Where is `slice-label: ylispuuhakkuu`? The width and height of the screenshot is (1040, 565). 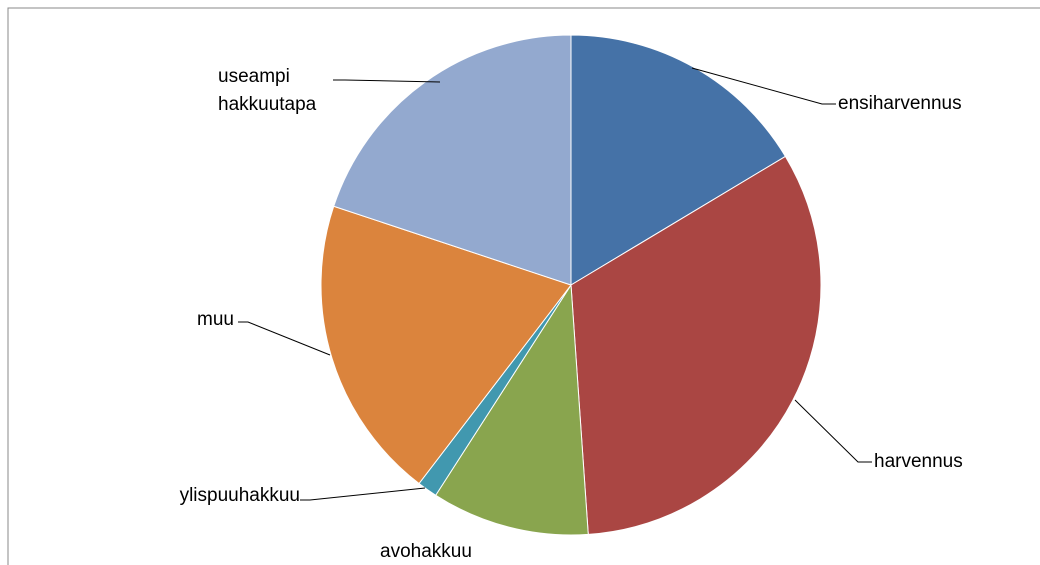 slice-label: ylispuuhakkuu is located at coordinates (239, 495).